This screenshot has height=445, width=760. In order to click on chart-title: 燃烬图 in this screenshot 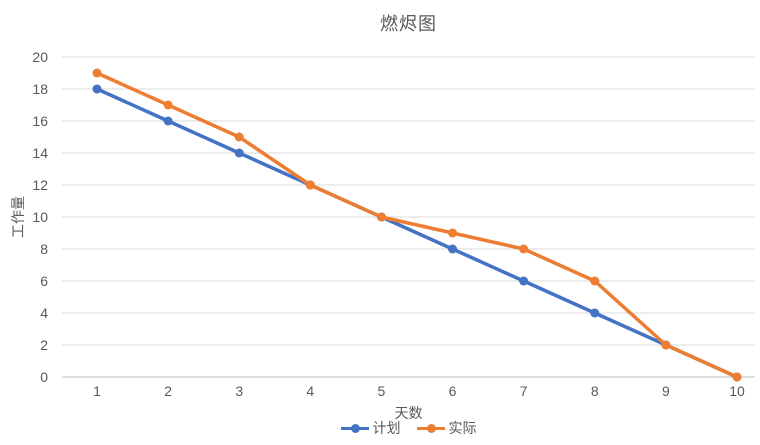, I will do `click(408, 24)`.